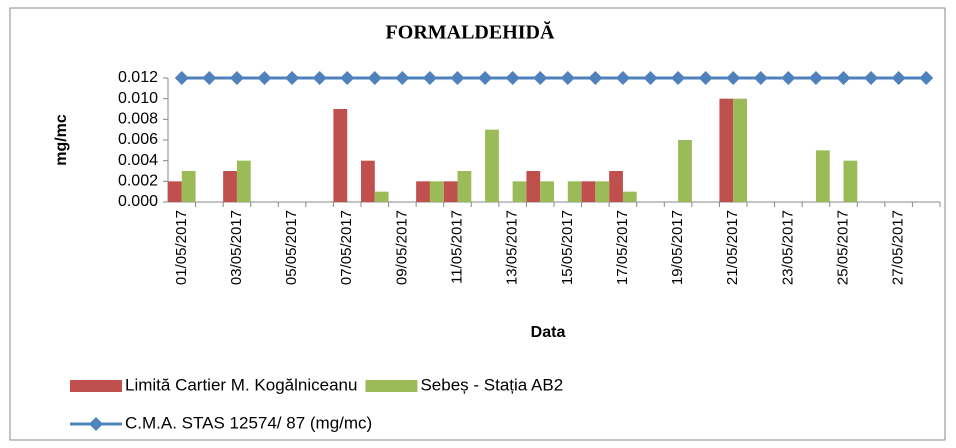 The image size is (956, 448). Describe the element at coordinates (291, 247) in the screenshot. I see `x-tick-label: 05/05/2017` at that location.